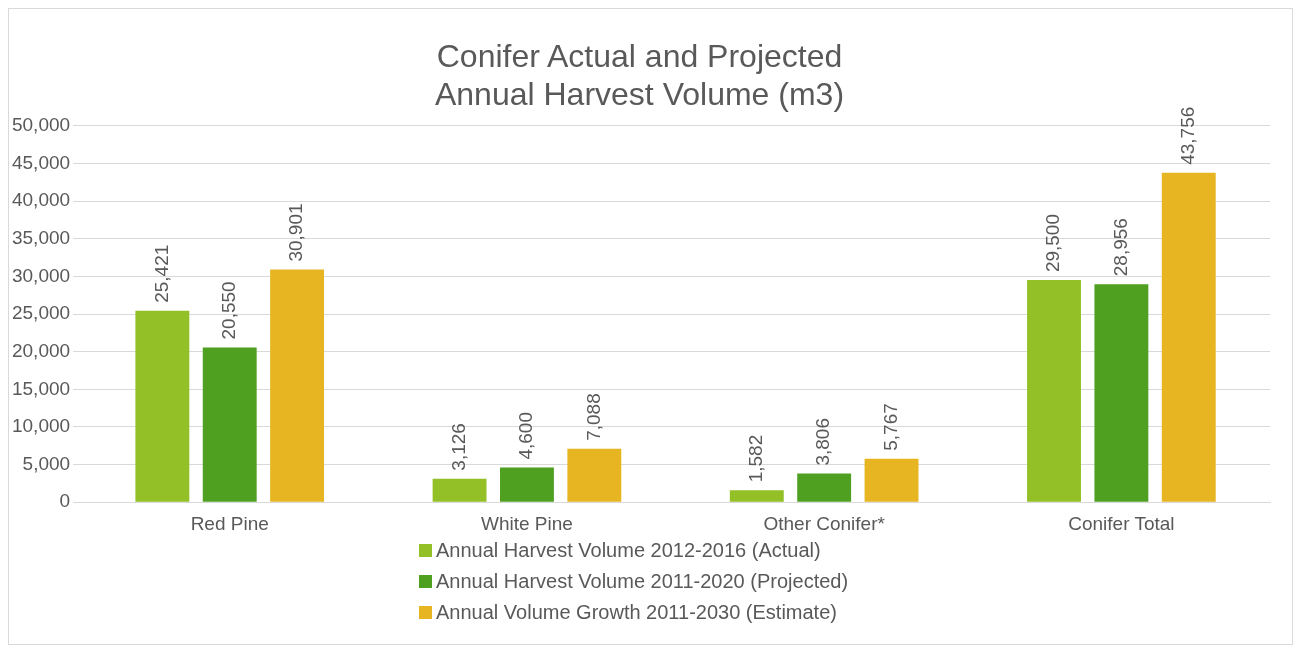 The height and width of the screenshot is (672, 1299). I want to click on data-label: 29,500, so click(1053, 243).